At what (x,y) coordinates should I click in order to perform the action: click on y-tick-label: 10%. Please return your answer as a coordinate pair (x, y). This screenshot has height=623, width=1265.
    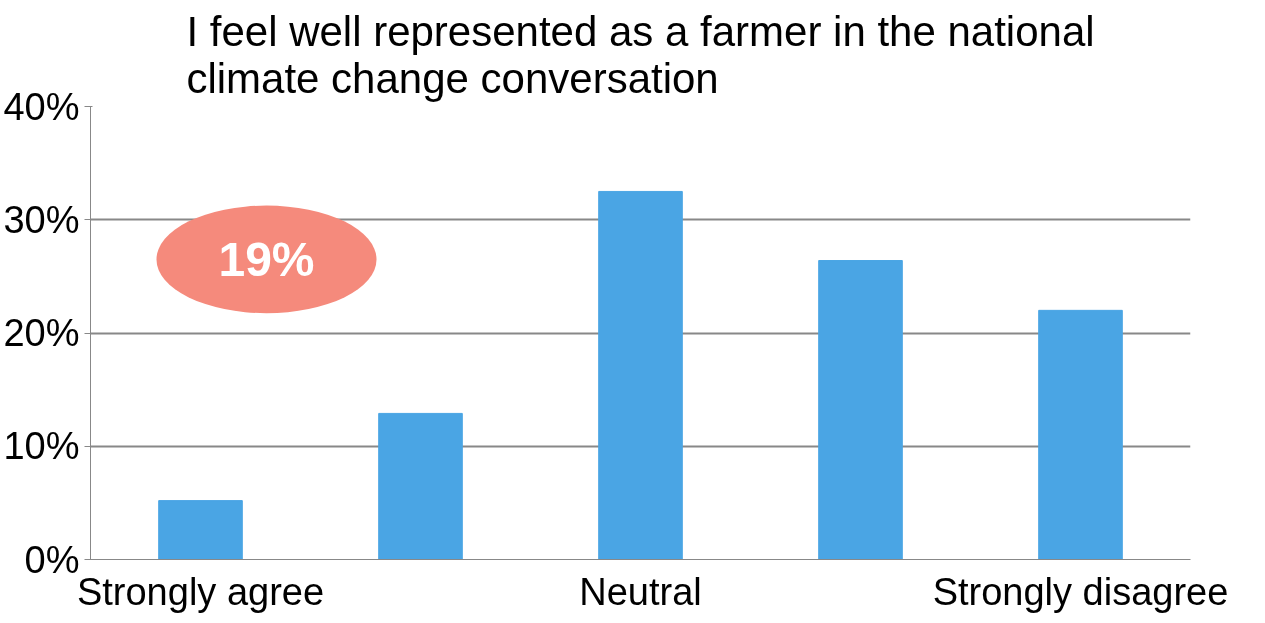
    Looking at the image, I should click on (41, 446).